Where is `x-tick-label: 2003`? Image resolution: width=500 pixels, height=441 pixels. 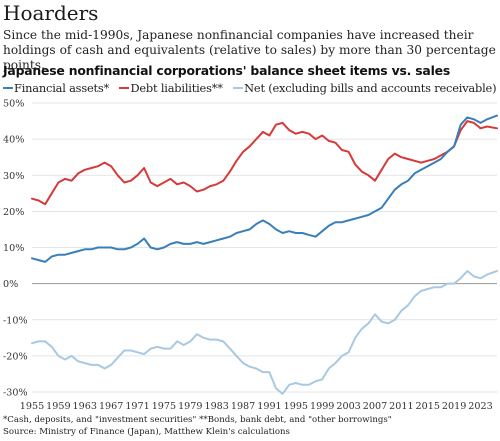
x-tick-label: 2003 is located at coordinates (348, 406).